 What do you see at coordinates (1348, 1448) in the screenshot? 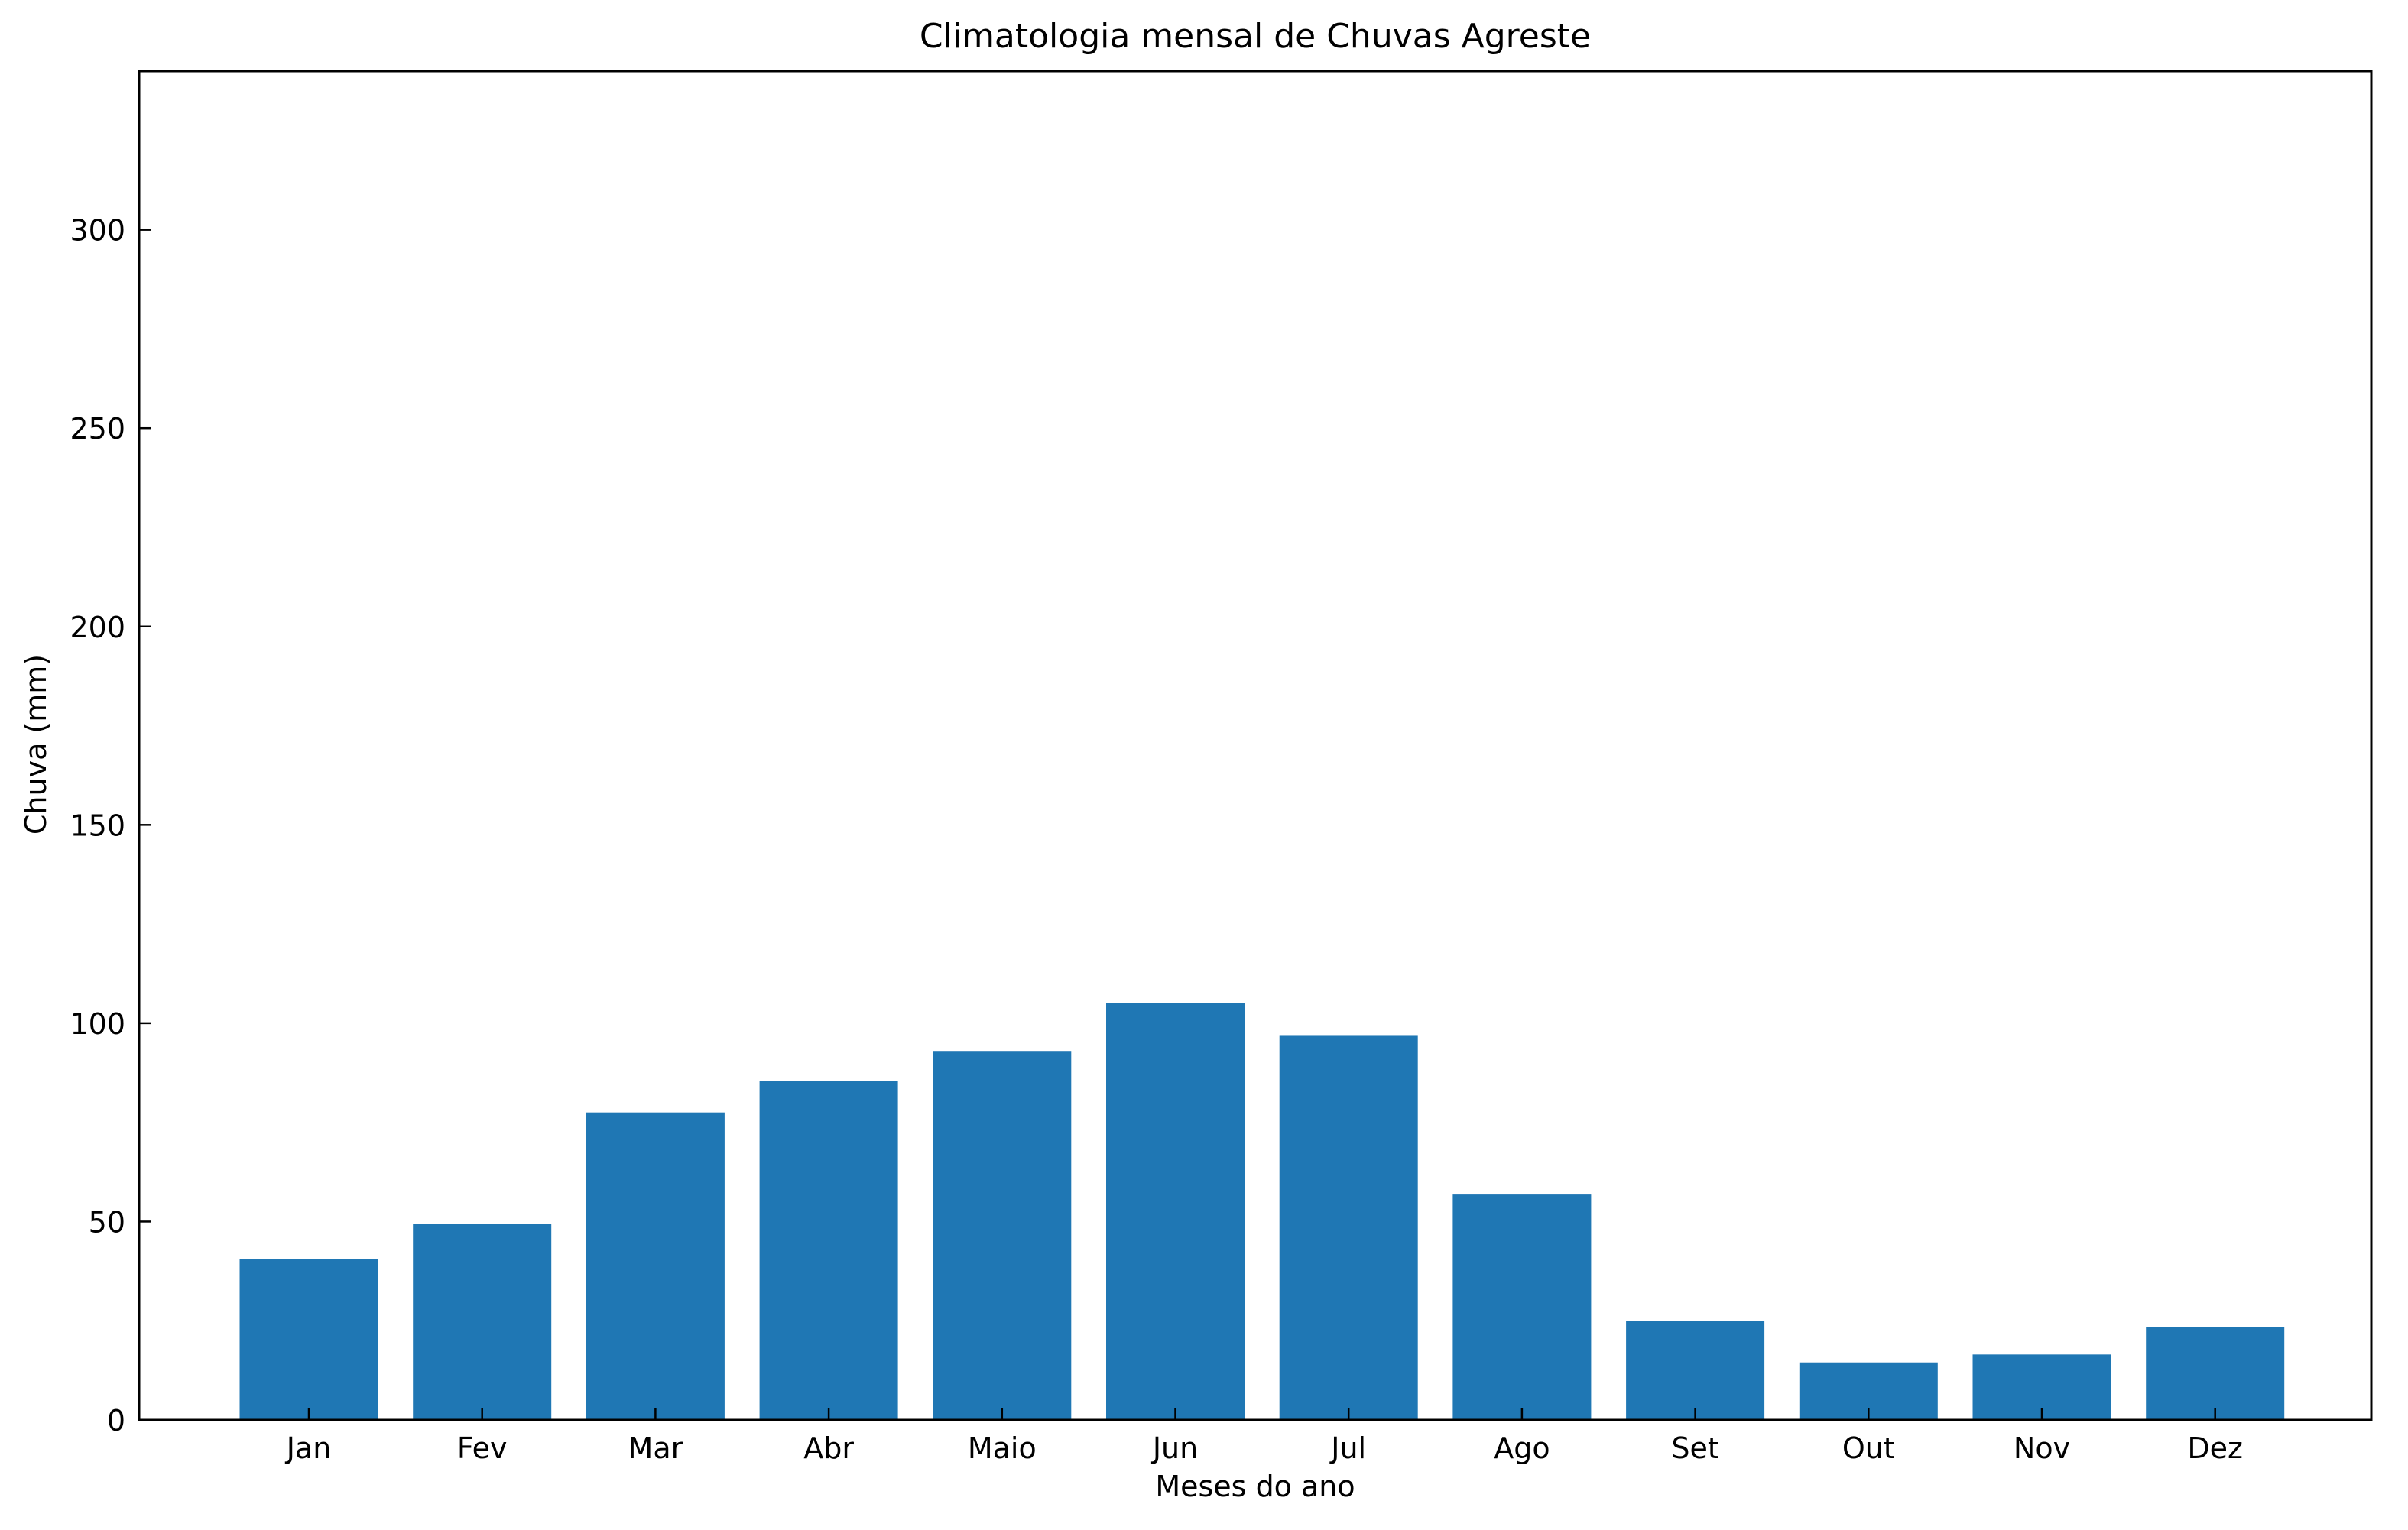
I see `x-tick-label: Jul` at bounding box center [1348, 1448].